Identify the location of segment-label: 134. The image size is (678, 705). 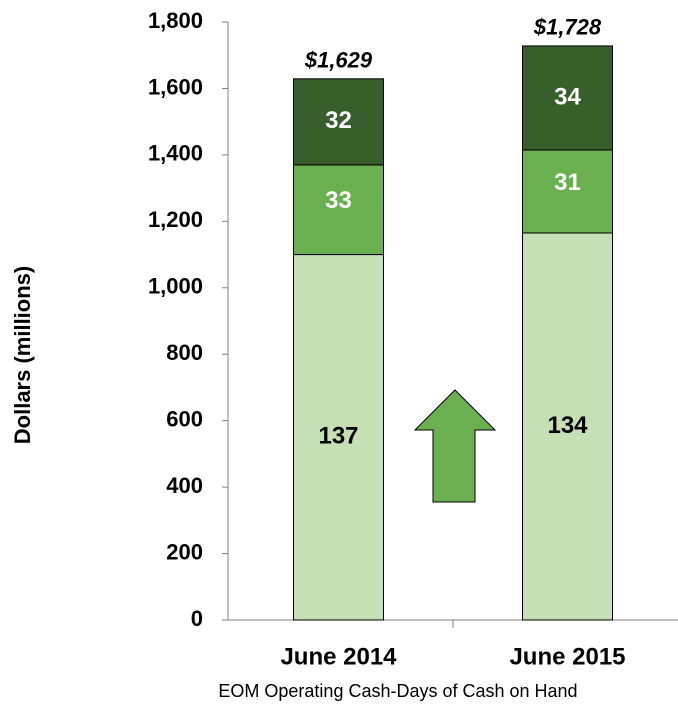
(567, 425).